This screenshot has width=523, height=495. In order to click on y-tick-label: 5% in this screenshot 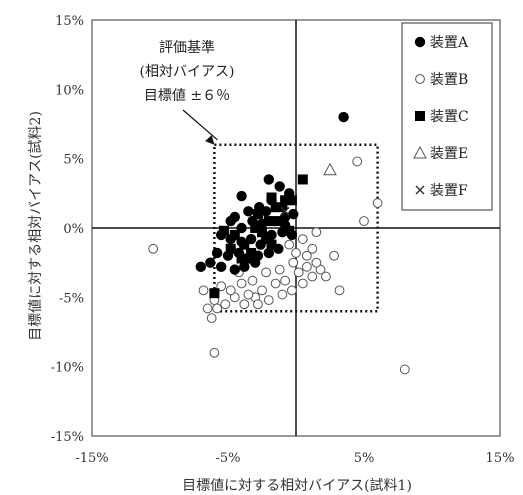, I will do `click(73, 160)`.